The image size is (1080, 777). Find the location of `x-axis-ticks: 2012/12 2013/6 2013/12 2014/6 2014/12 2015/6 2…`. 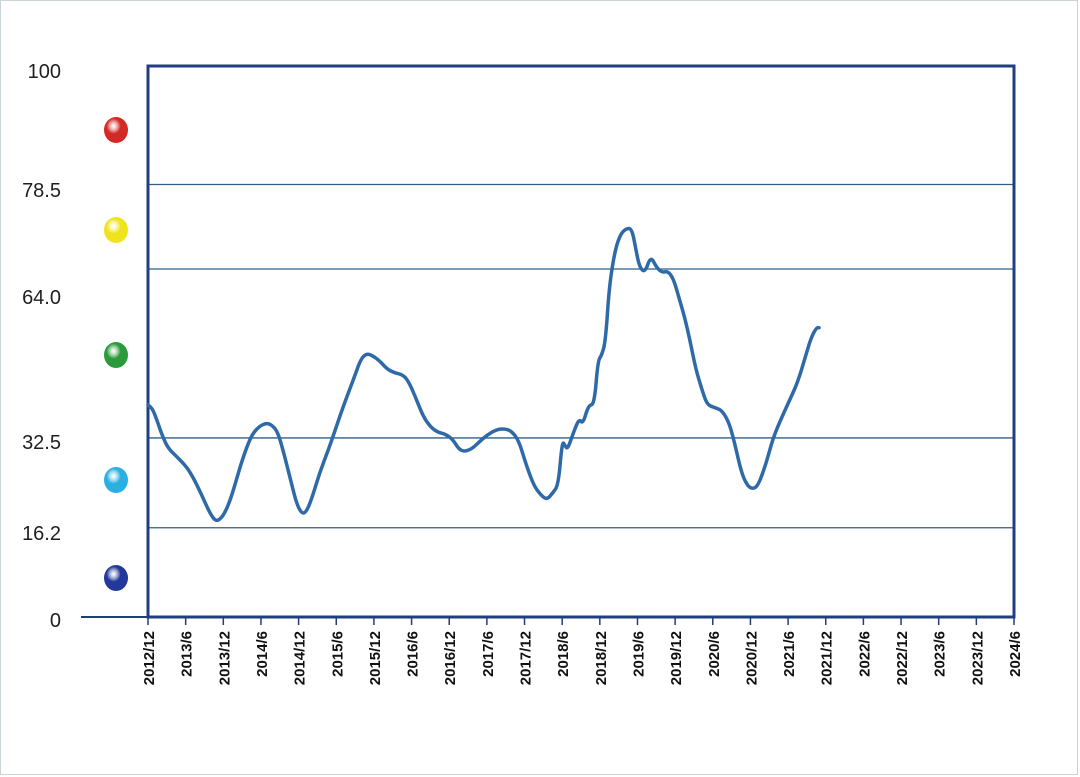

x-axis-ticks: 2012/12 2013/6 2013/12 2014/6 2014/12 2015/6 2… is located at coordinates (552, 650).